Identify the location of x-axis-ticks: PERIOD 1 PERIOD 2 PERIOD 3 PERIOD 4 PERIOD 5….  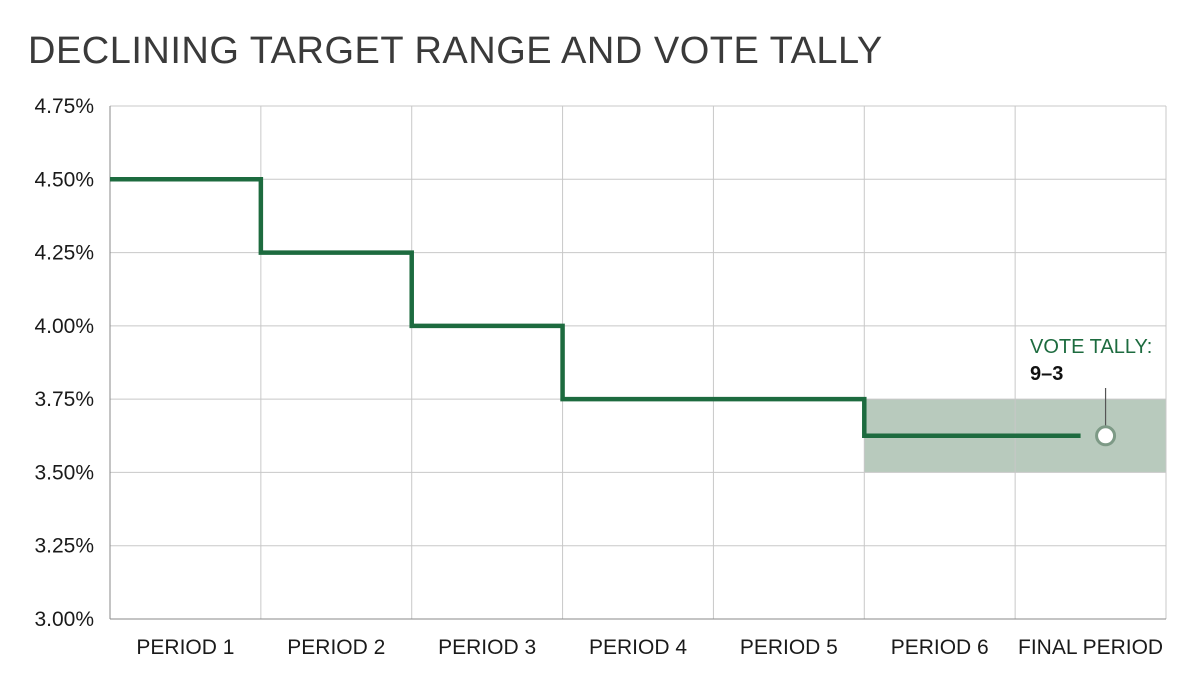
(649, 647).